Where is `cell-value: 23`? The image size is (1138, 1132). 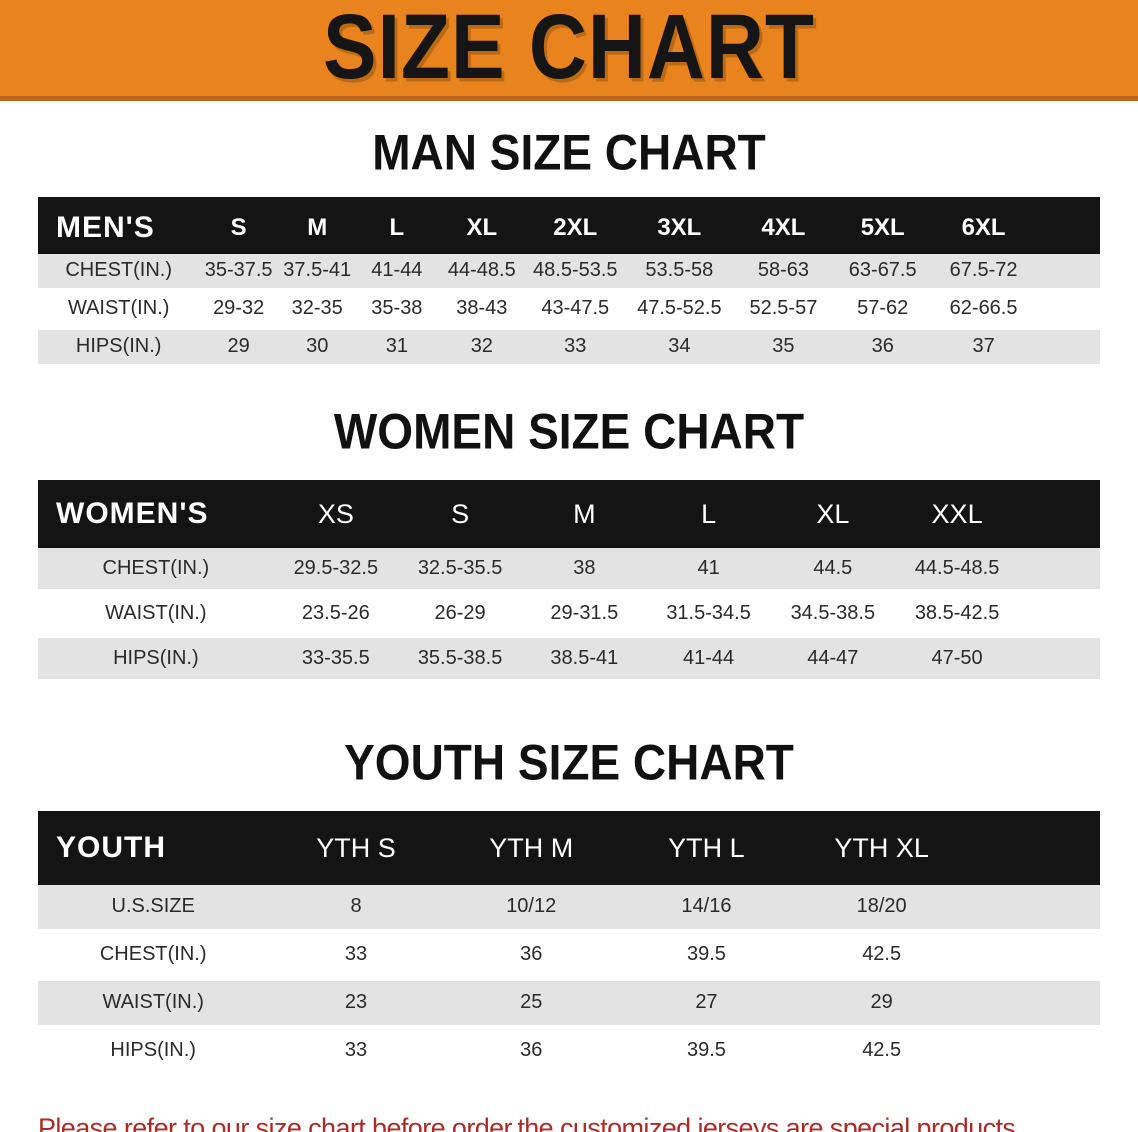 cell-value: 23 is located at coordinates (356, 1004).